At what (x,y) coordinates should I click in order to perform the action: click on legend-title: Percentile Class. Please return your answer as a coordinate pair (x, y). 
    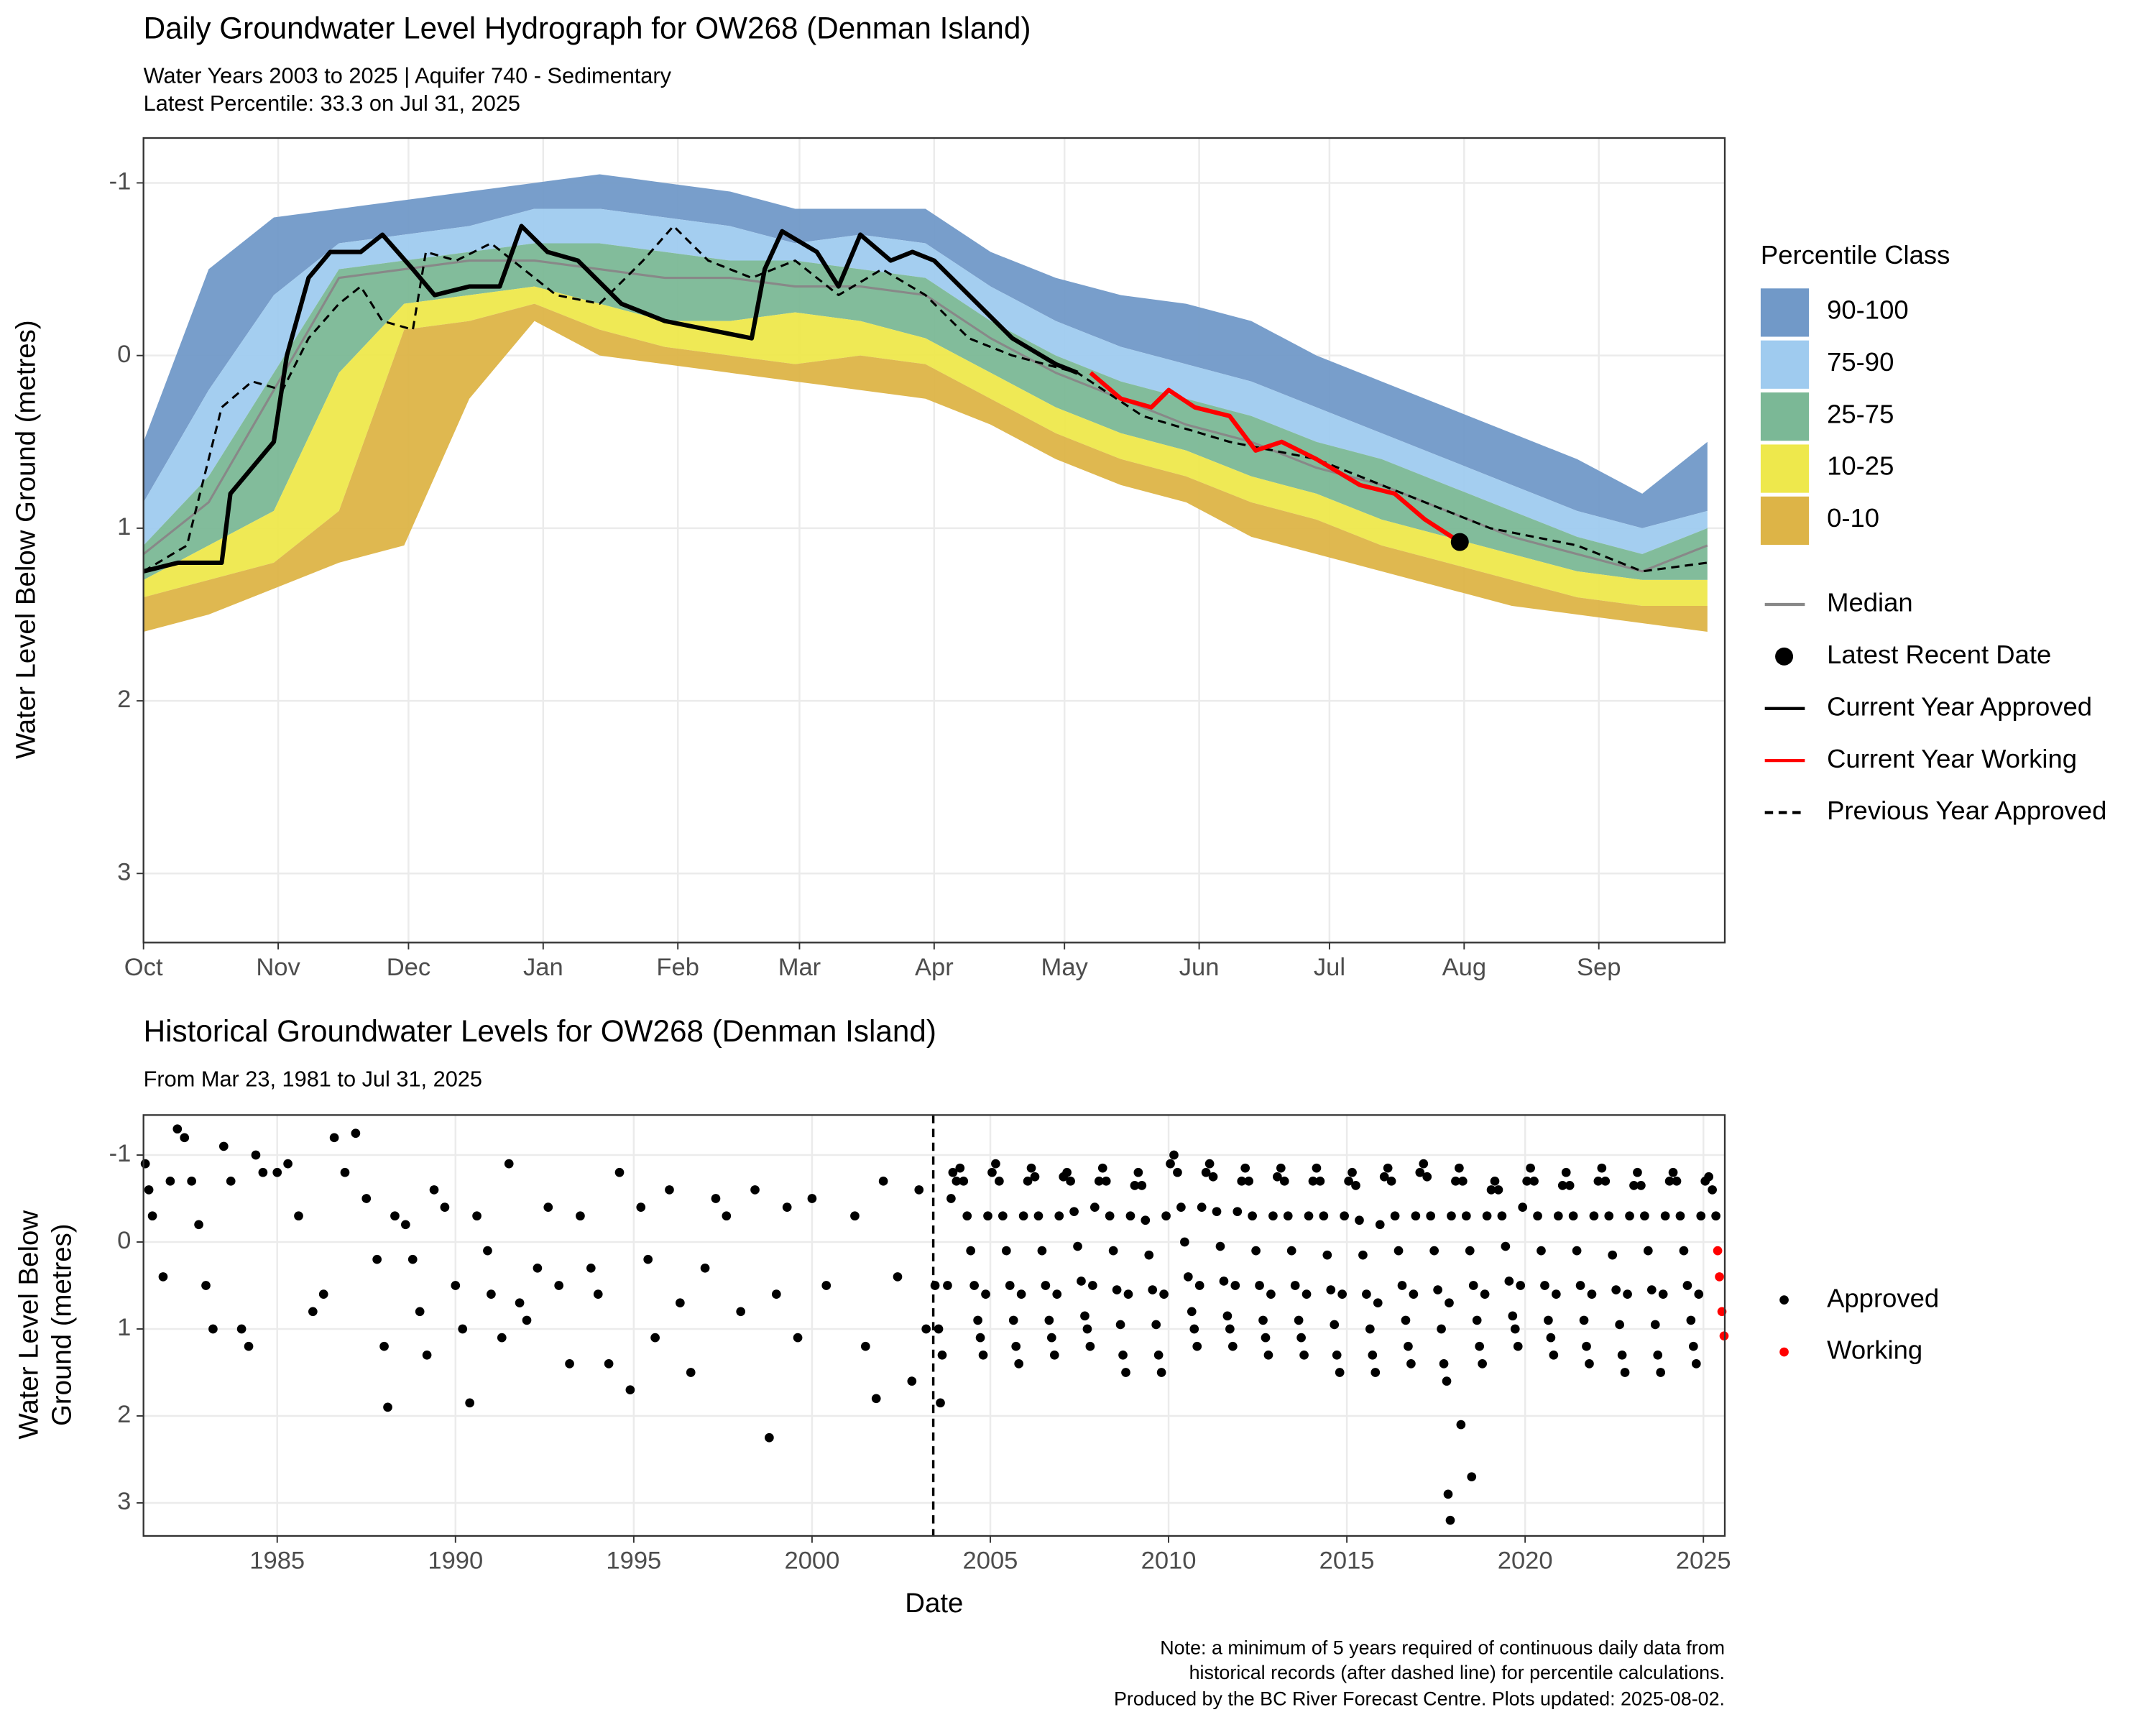
    Looking at the image, I should click on (1856, 255).